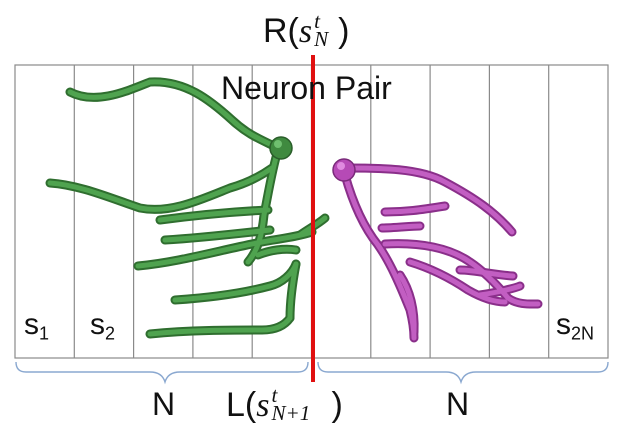 Image resolution: width=623 pixels, height=436 pixels. What do you see at coordinates (164, 404) in the screenshot?
I see `left-brace-label: N` at bounding box center [164, 404].